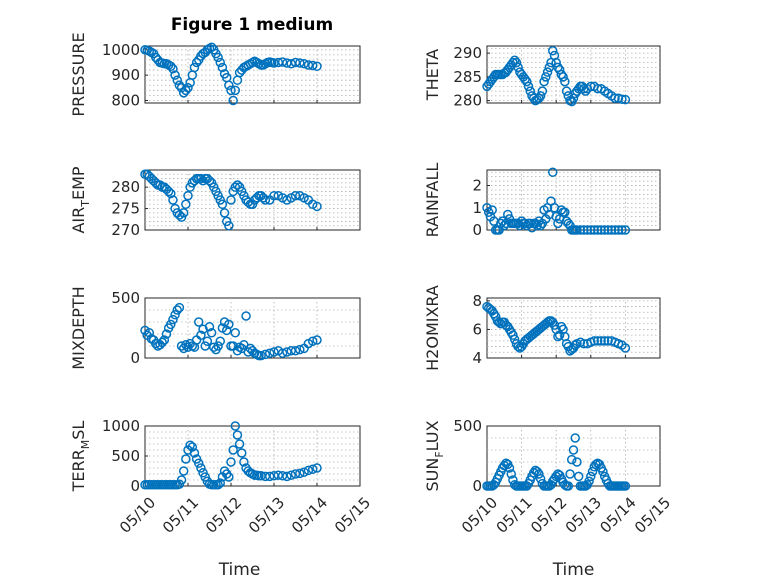 The height and width of the screenshot is (583, 778). I want to click on x-axis-label: Time, so click(573, 570).